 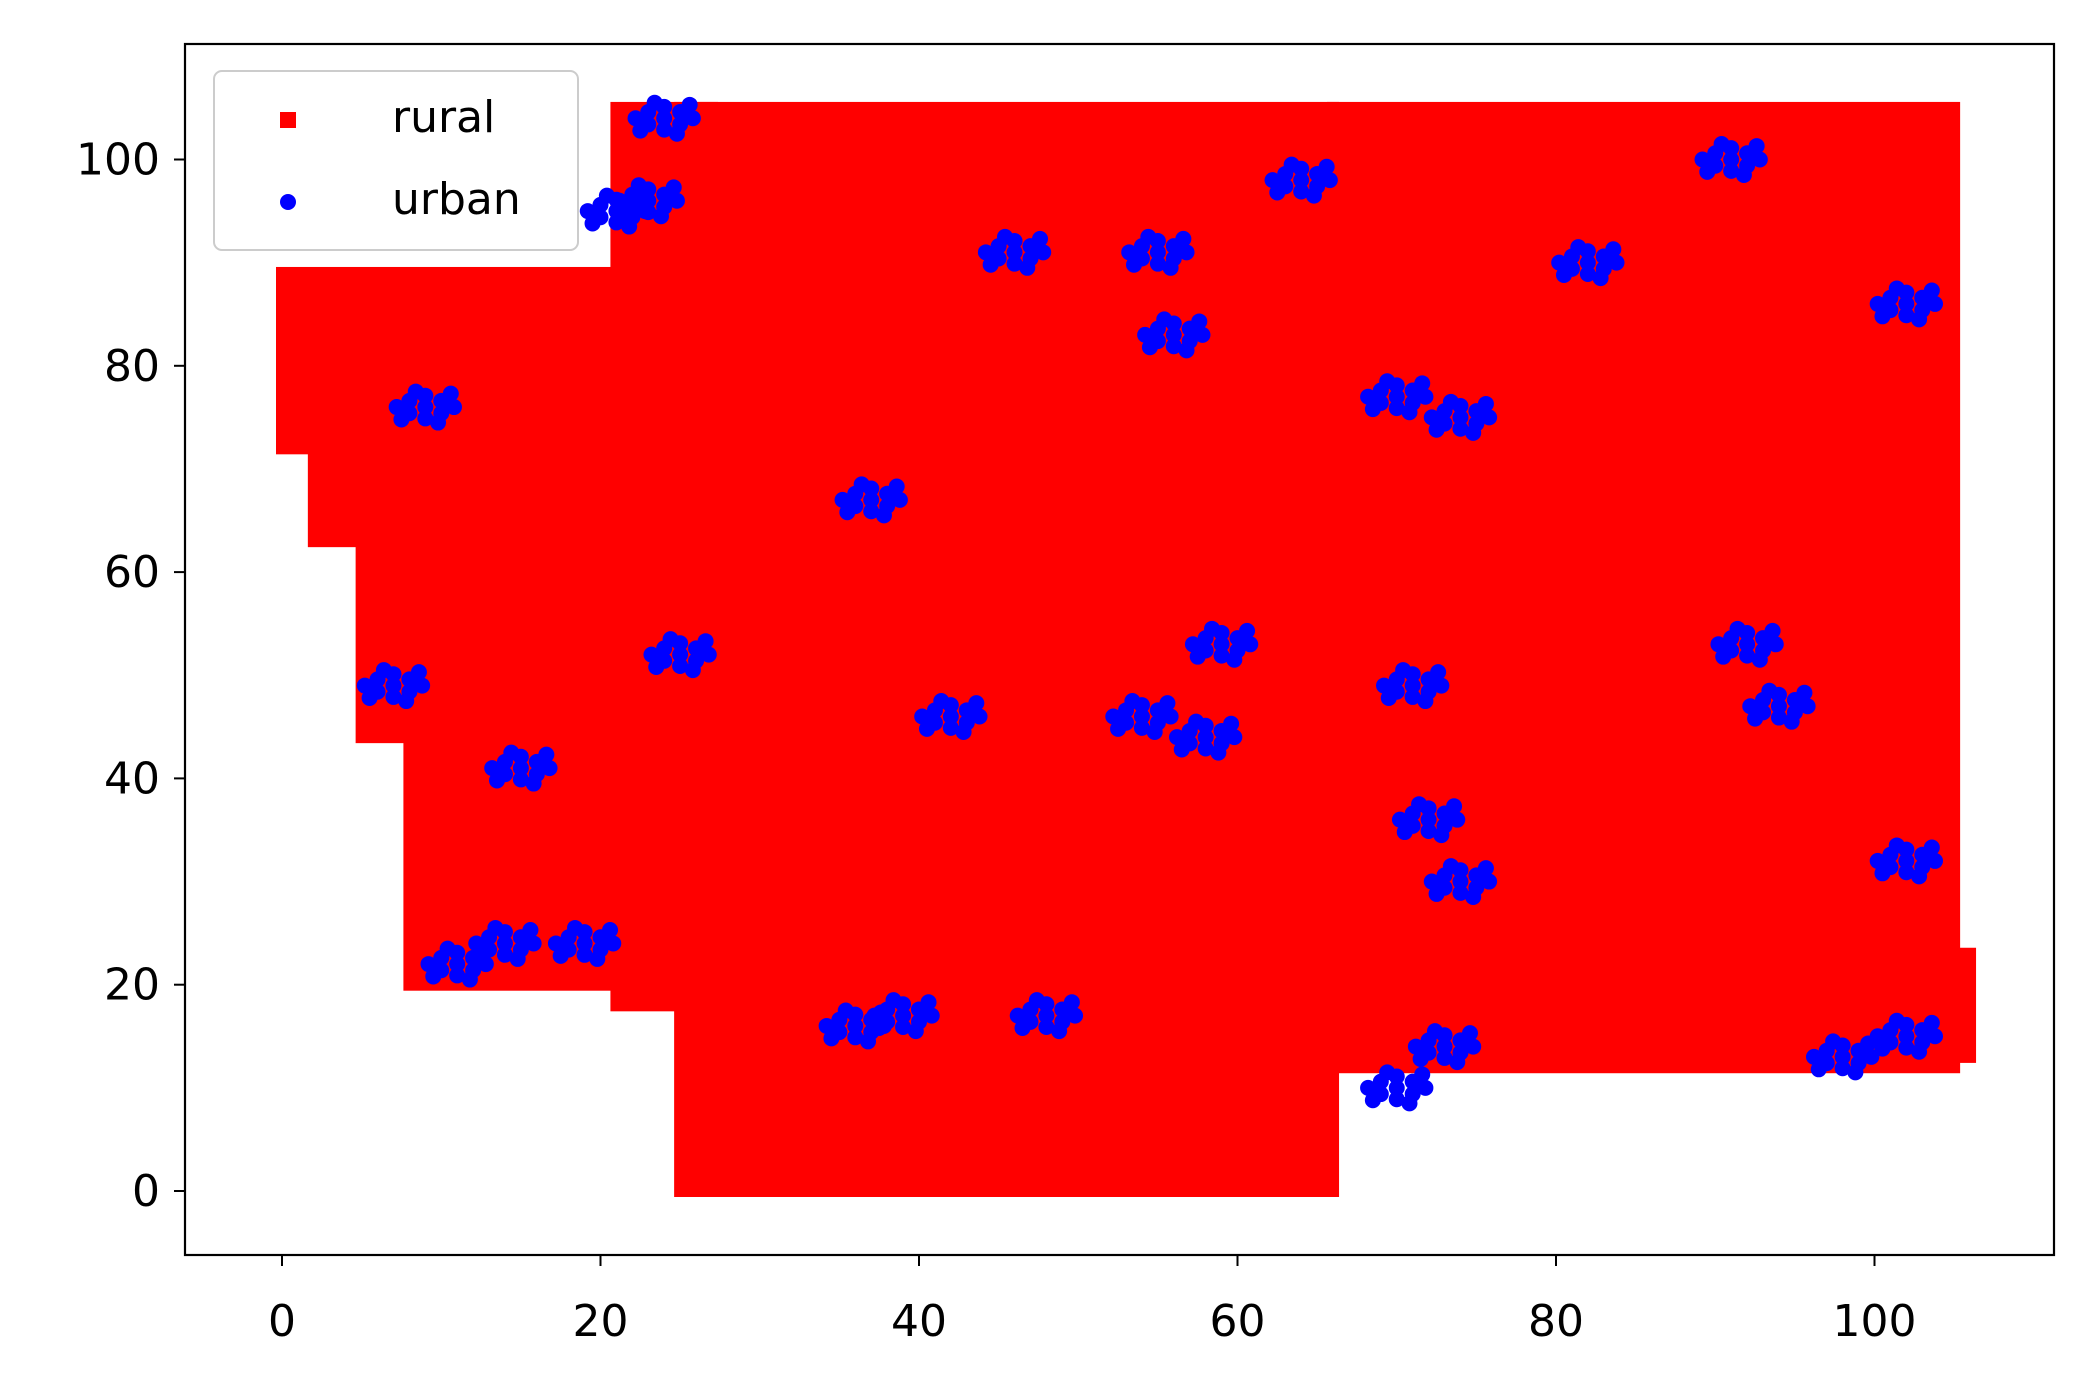 What do you see at coordinates (132, 572) in the screenshot?
I see `y-tick-label: 60` at bounding box center [132, 572].